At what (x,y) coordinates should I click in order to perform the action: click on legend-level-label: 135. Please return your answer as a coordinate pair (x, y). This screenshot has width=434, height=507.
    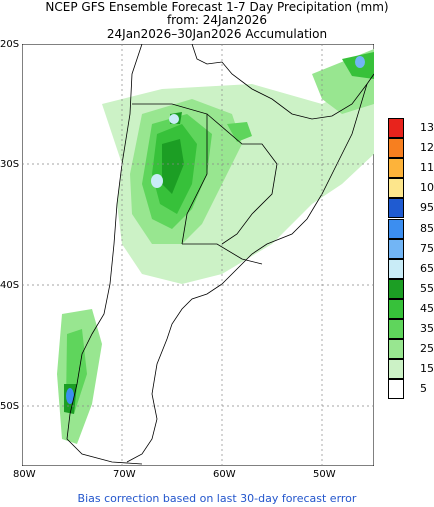
    Looking at the image, I should click on (427, 127).